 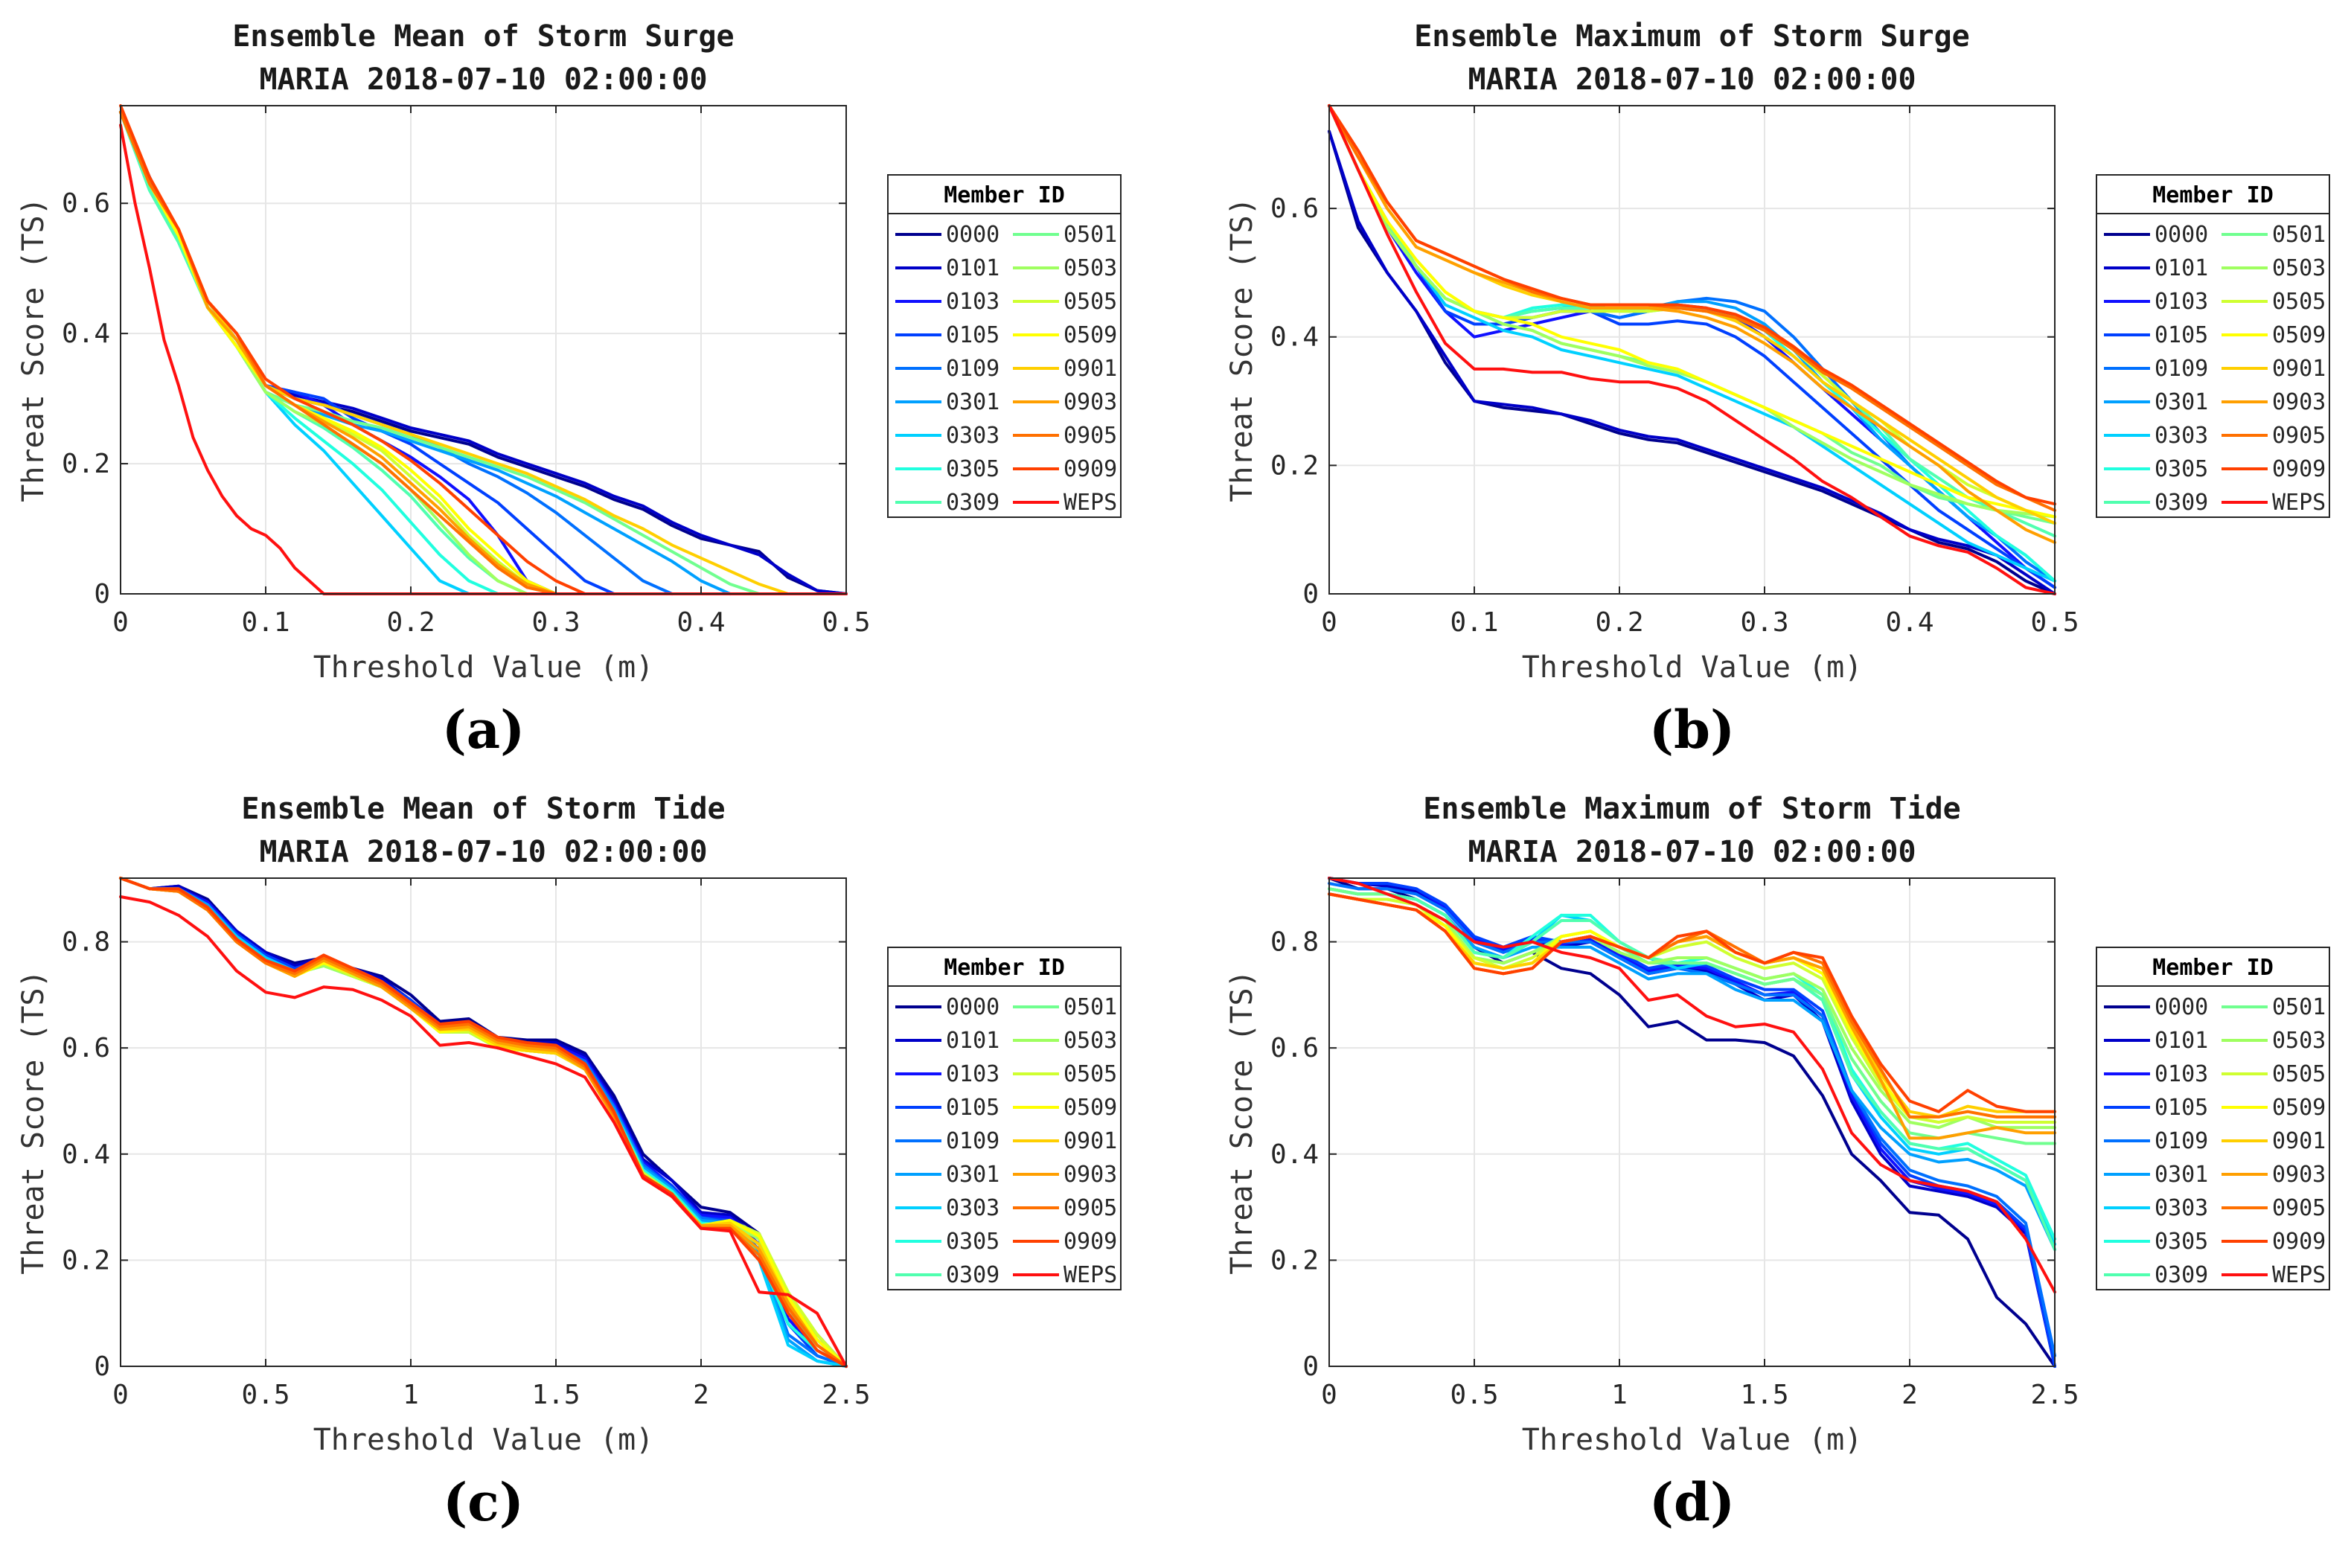 What do you see at coordinates (972, 1108) in the screenshot?
I see `legend-entry-0105: 0105` at bounding box center [972, 1108].